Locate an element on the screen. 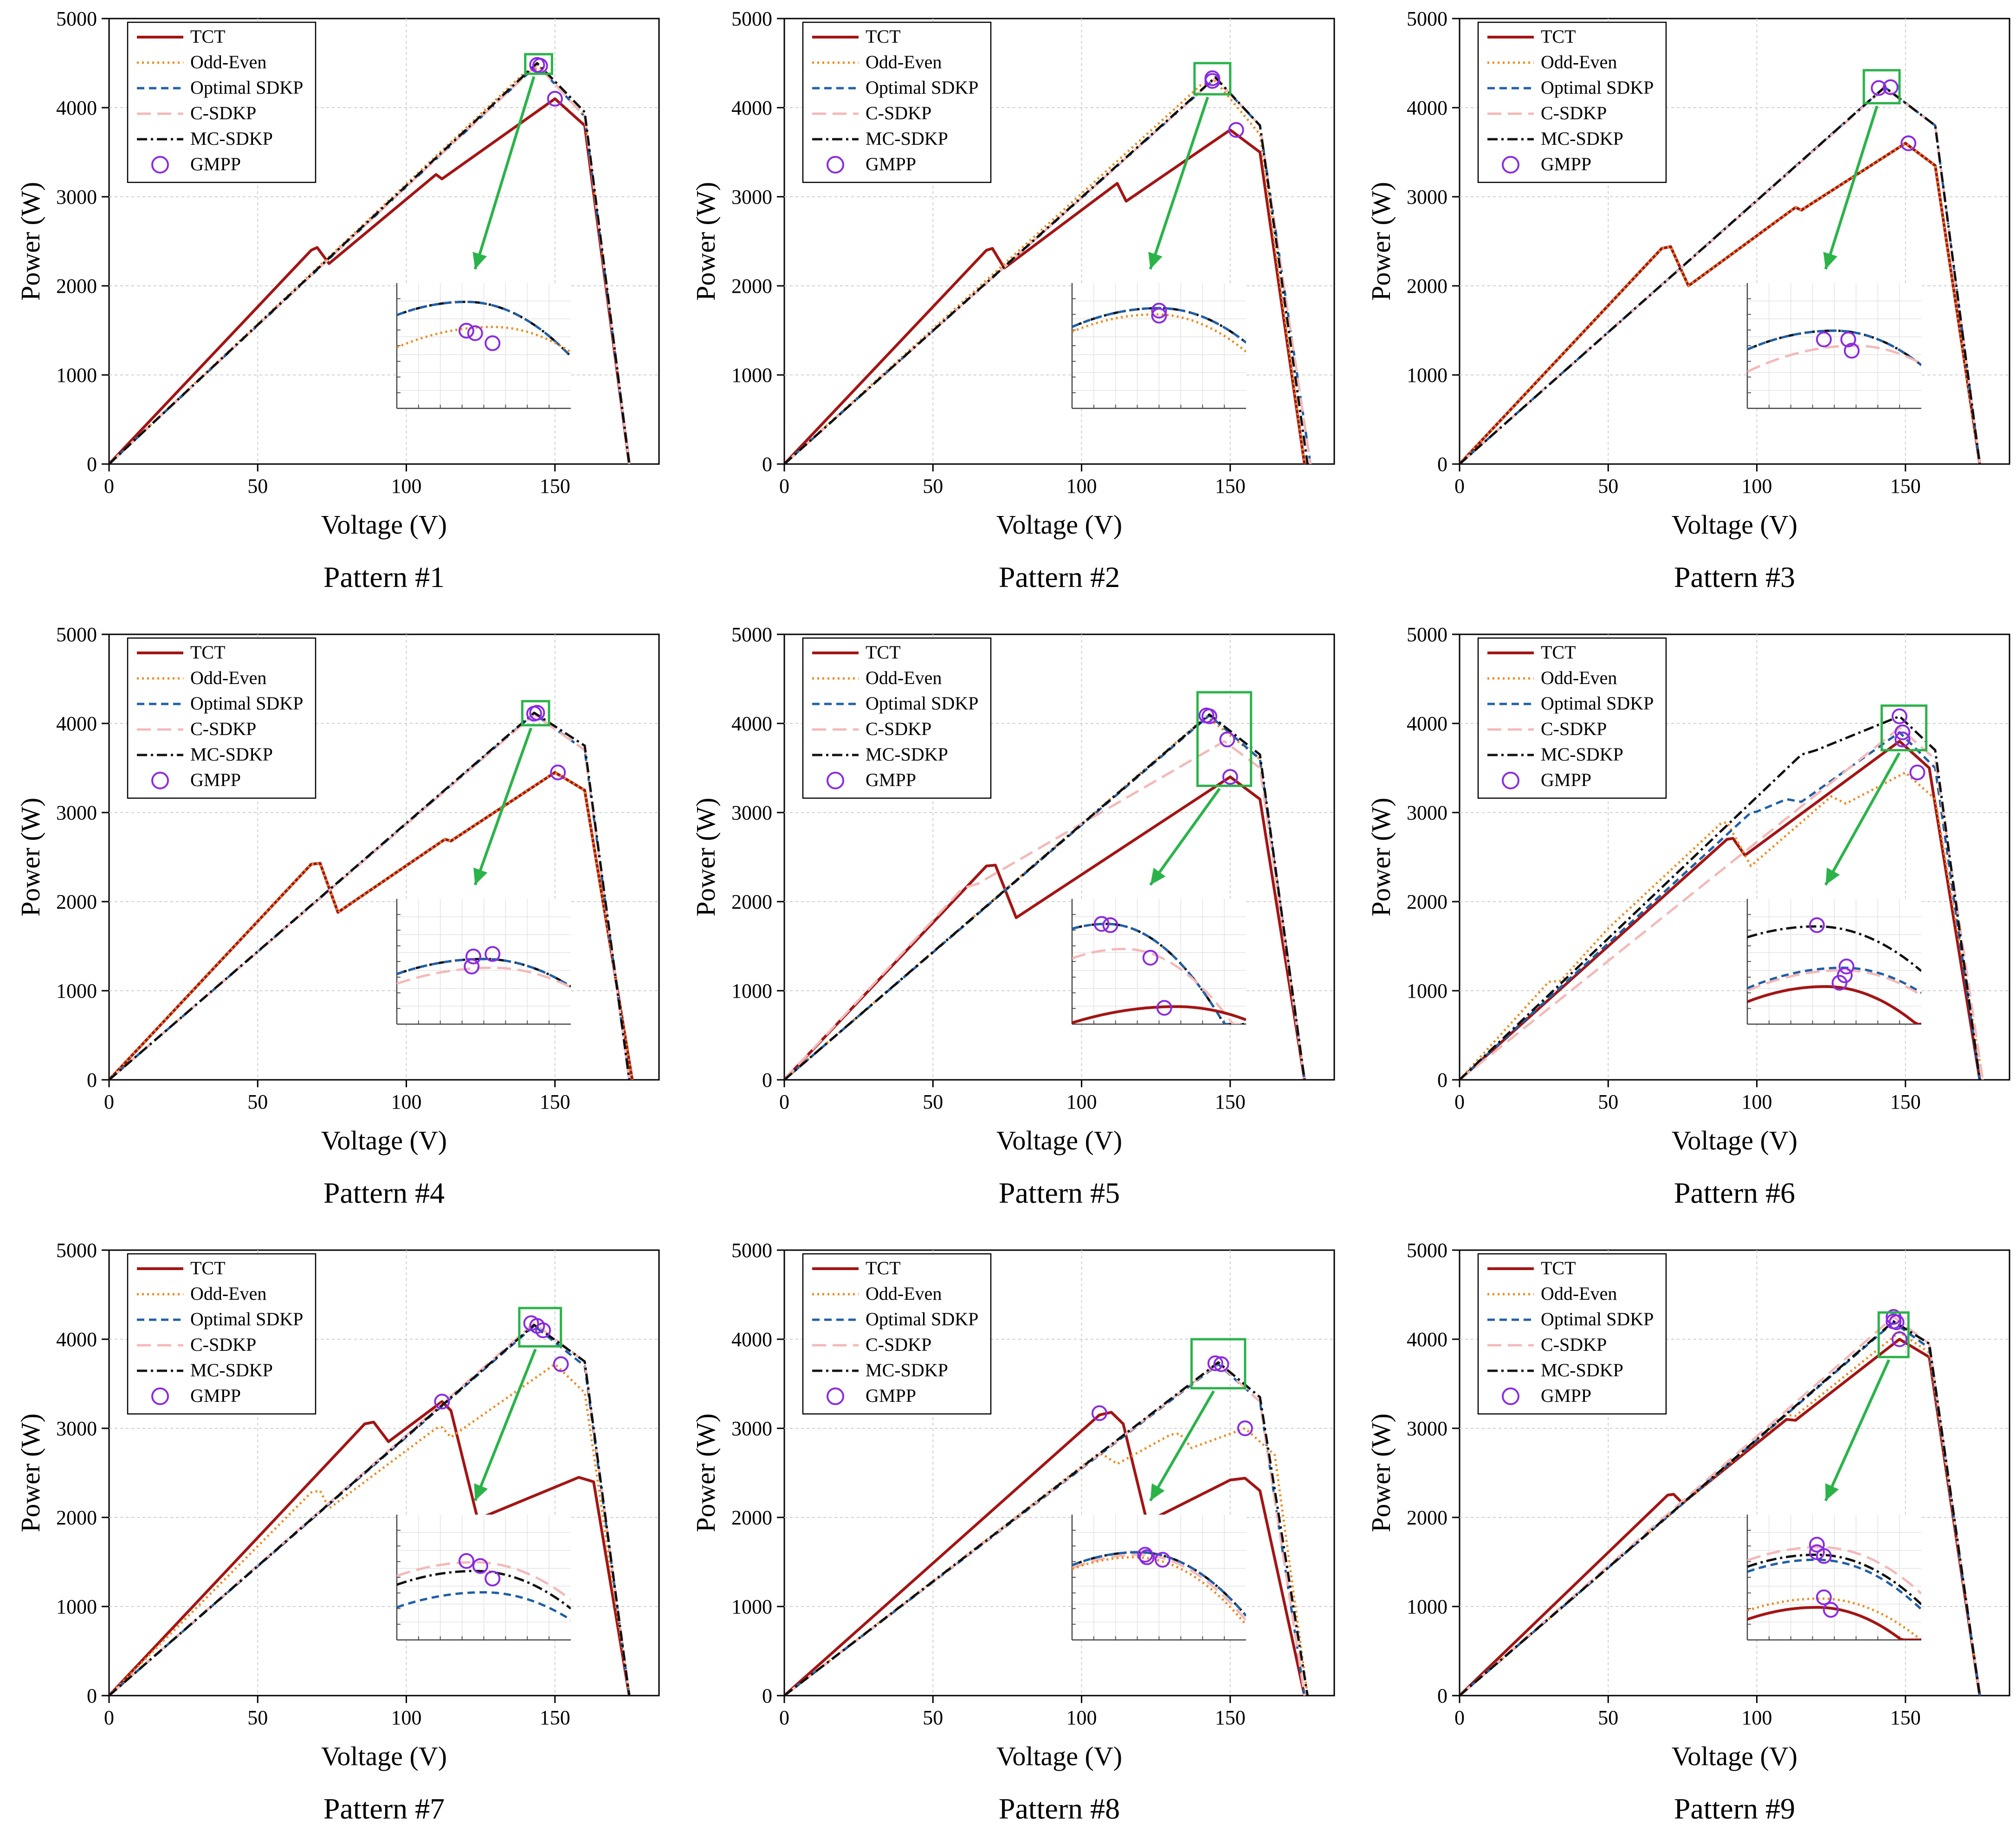 This screenshot has height=1826, width=2016. inset-series-group is located at coordinates (1159, 973).